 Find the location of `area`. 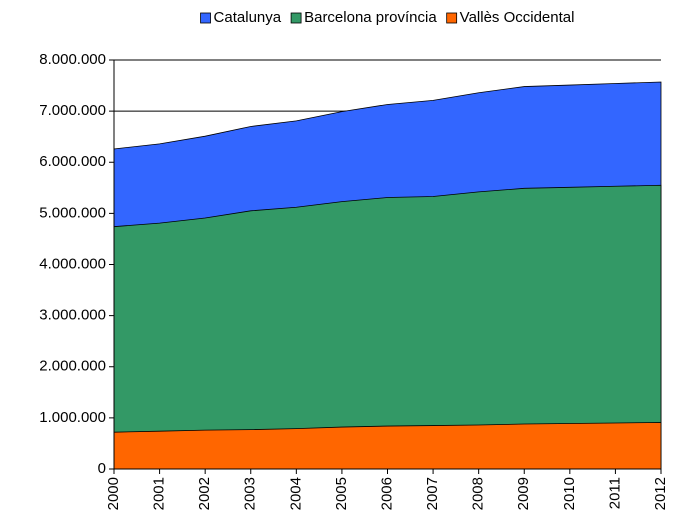

area is located at coordinates (387, 446).